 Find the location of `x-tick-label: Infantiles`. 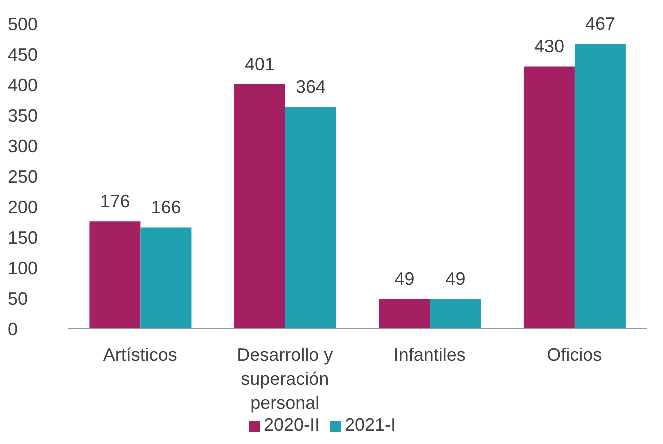

x-tick-label: Infantiles is located at coordinates (430, 355).